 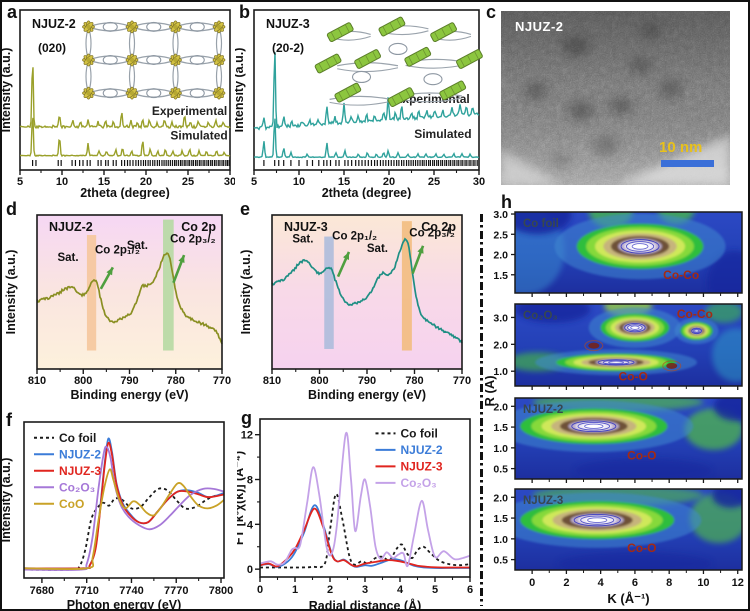 I want to click on wavelet-map-Co foil: Co-Co Co foil 1.5 2.0 2.5 3.0, so click(x=618, y=253).